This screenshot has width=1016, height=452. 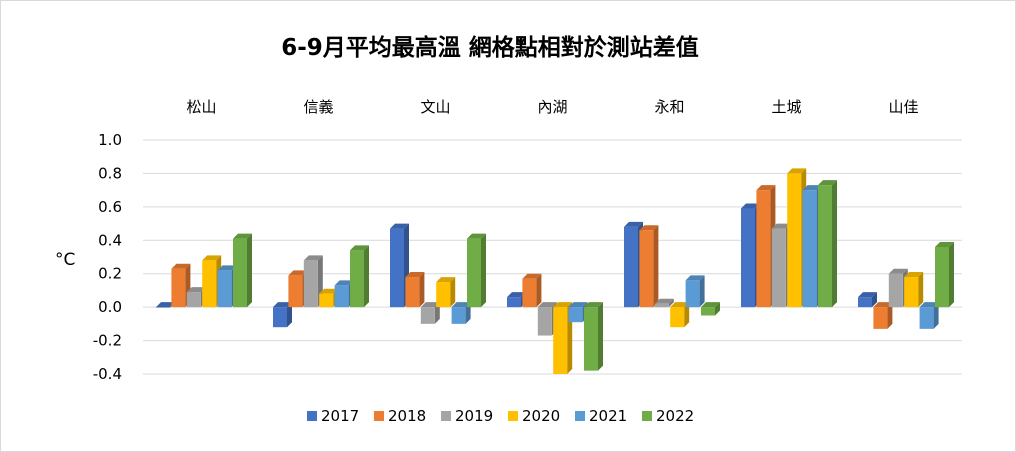 I want to click on chart-title: 6-9月平均最高溫 網格點相對於測站差值, so click(x=490, y=48).